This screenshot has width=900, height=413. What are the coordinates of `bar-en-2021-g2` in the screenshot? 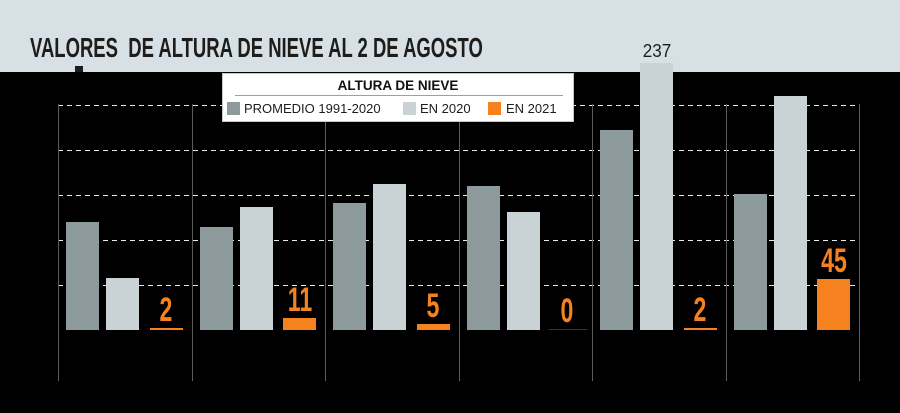 It's located at (299, 323).